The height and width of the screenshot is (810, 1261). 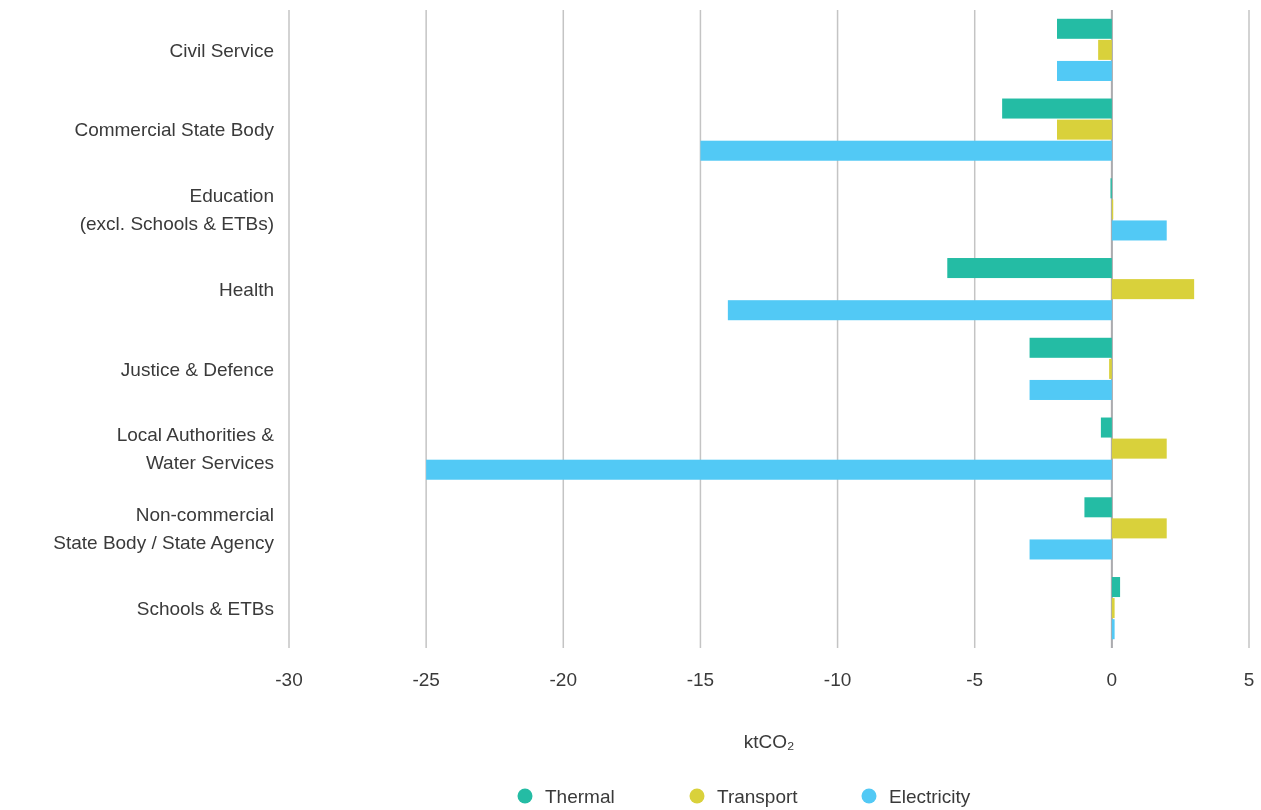 I want to click on y-tick-label: Non-commercial State Body / State Agency, so click(x=164, y=529).